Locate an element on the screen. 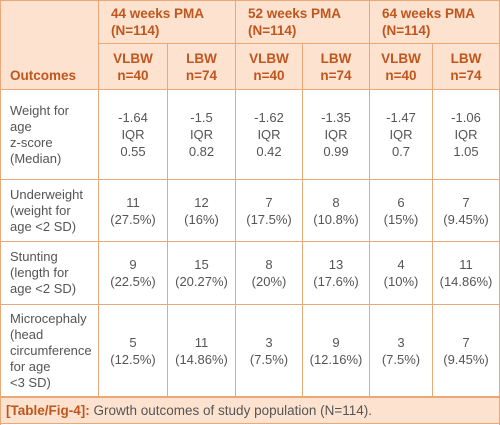 The image size is (500, 425). value-cell: 12 (16%) is located at coordinates (201, 210).